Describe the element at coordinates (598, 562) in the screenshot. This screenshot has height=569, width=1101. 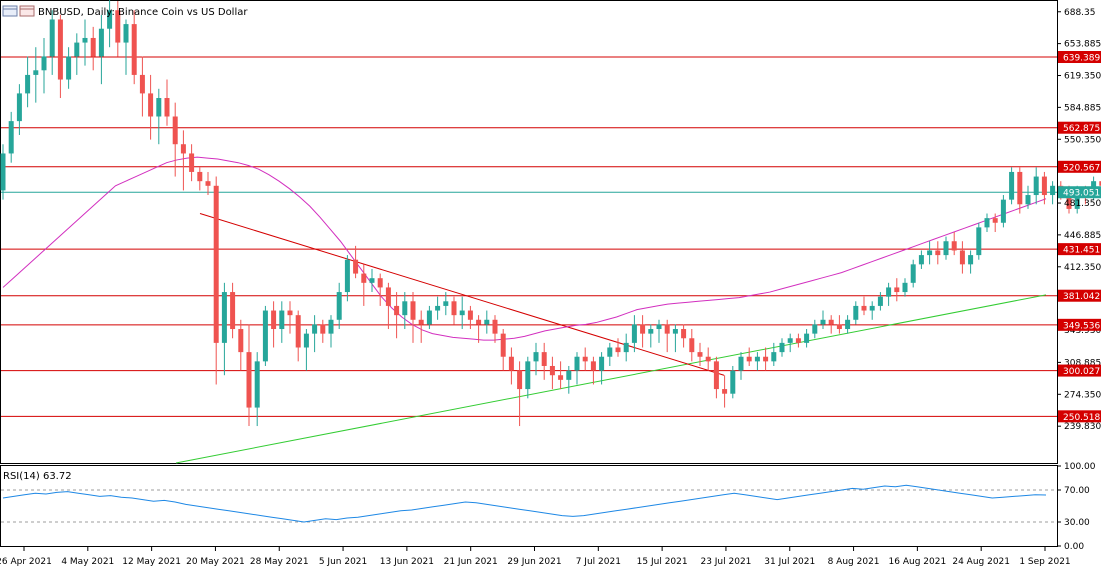
I see `date-tick-label: 7 Jul 2021` at that location.